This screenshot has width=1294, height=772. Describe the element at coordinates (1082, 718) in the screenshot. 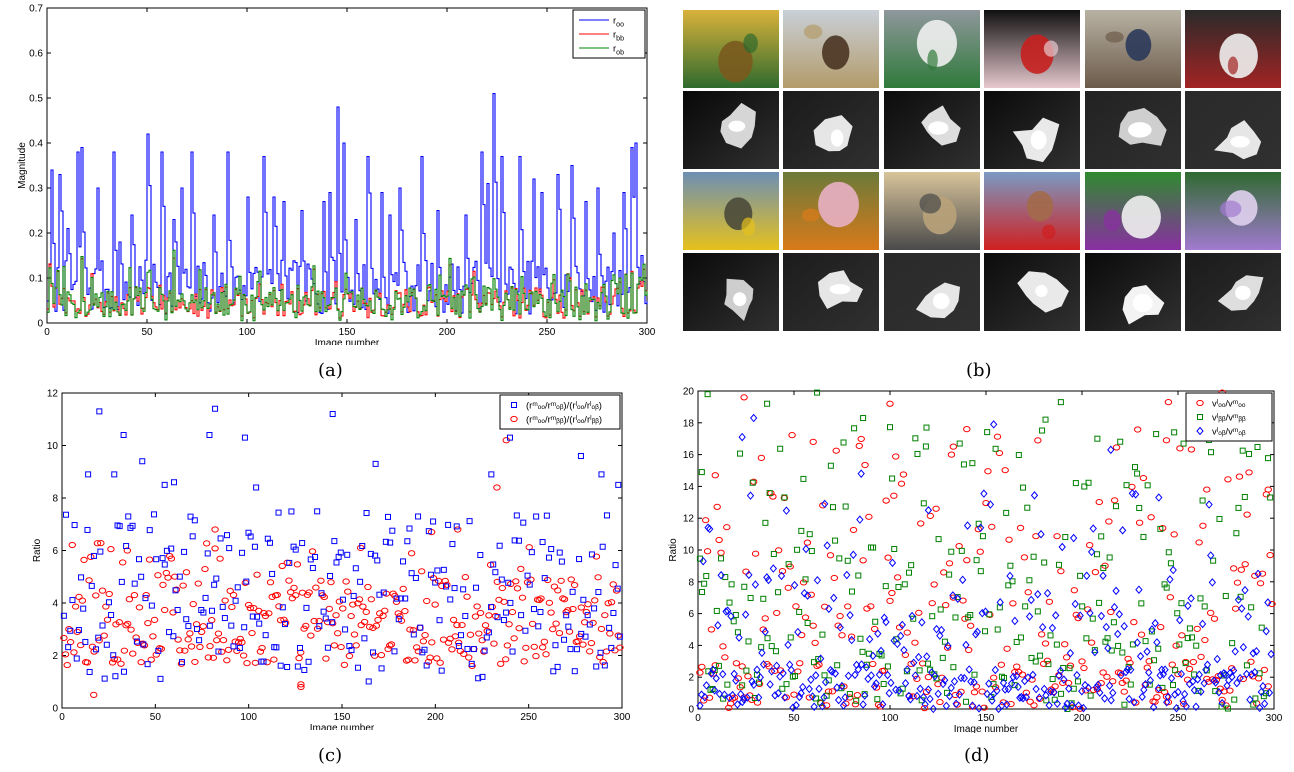

I see `x-tick-label: 200` at that location.